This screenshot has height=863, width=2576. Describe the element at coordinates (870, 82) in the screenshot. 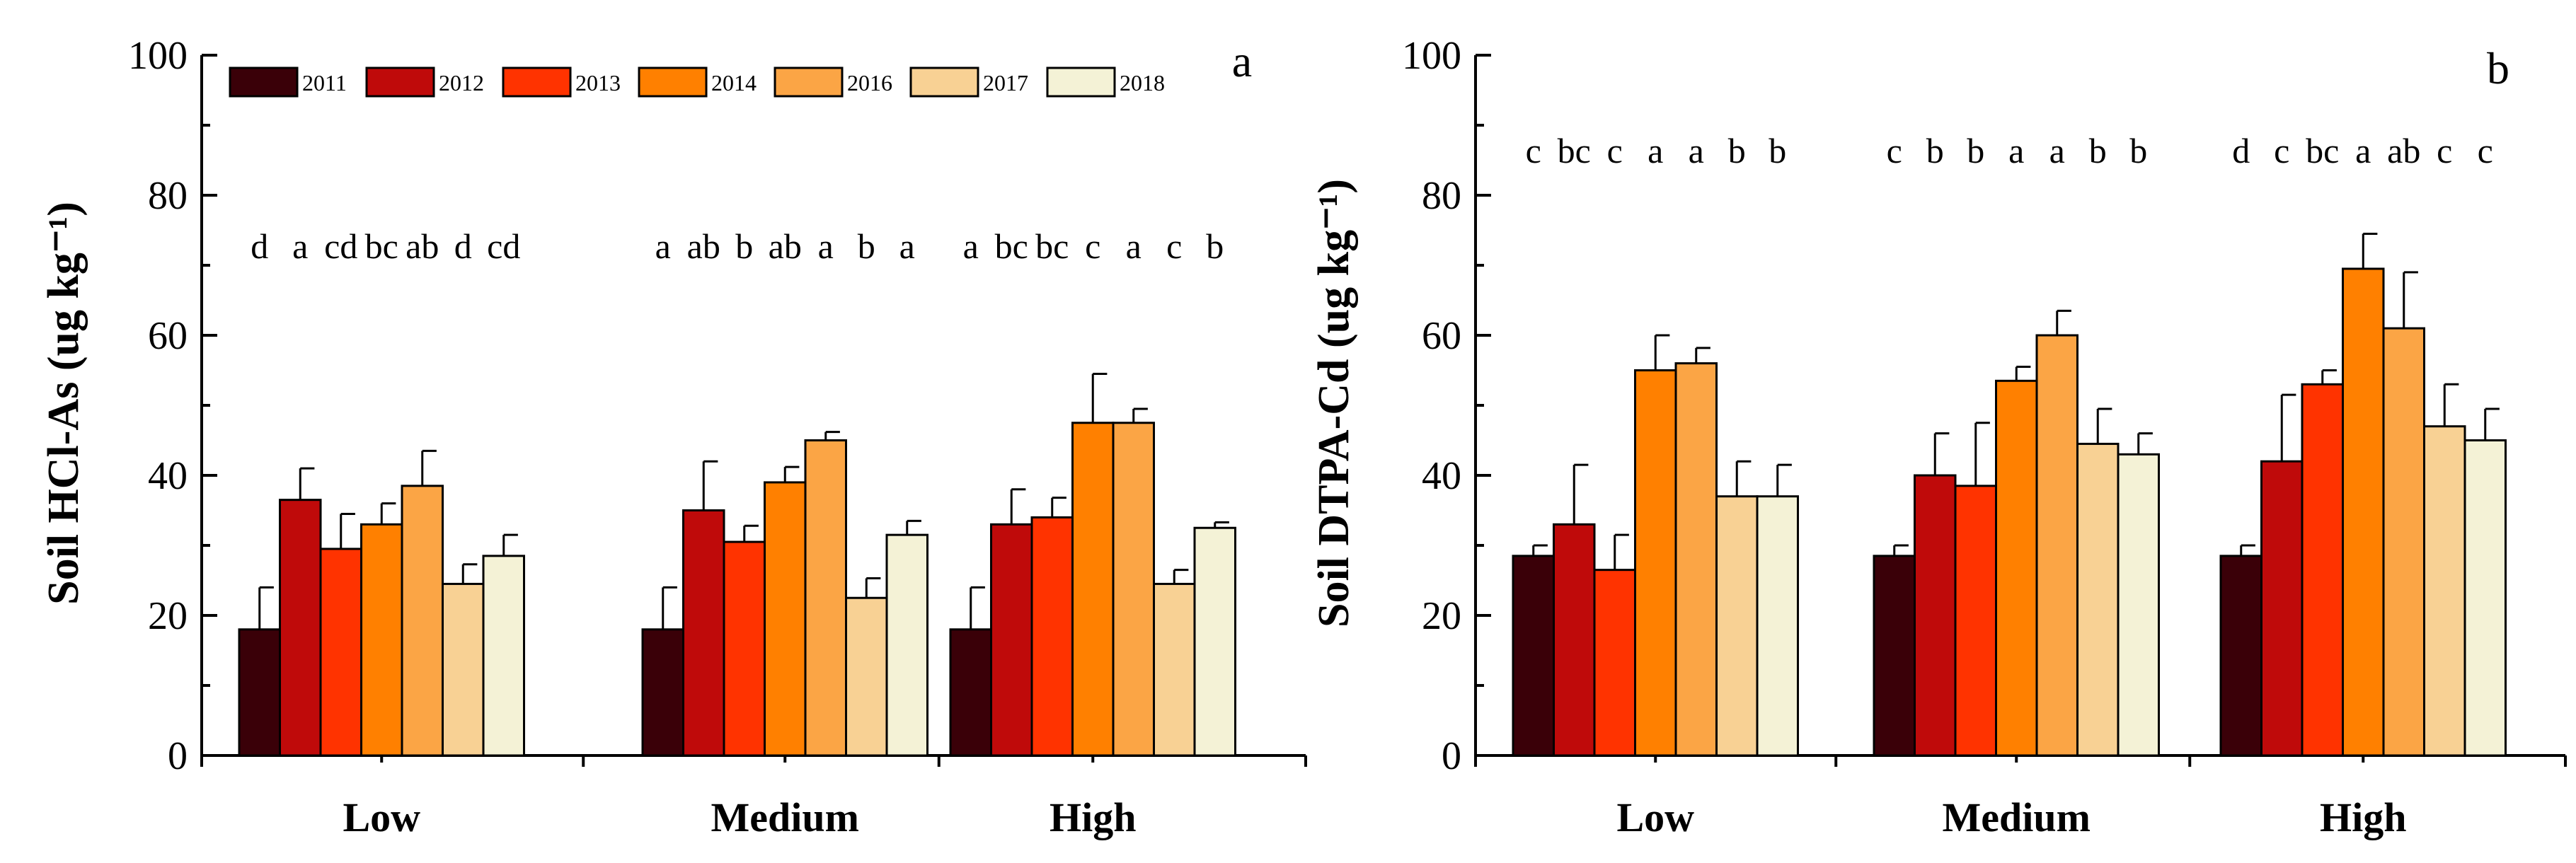

I see `legend-label-2016: 2016` at that location.